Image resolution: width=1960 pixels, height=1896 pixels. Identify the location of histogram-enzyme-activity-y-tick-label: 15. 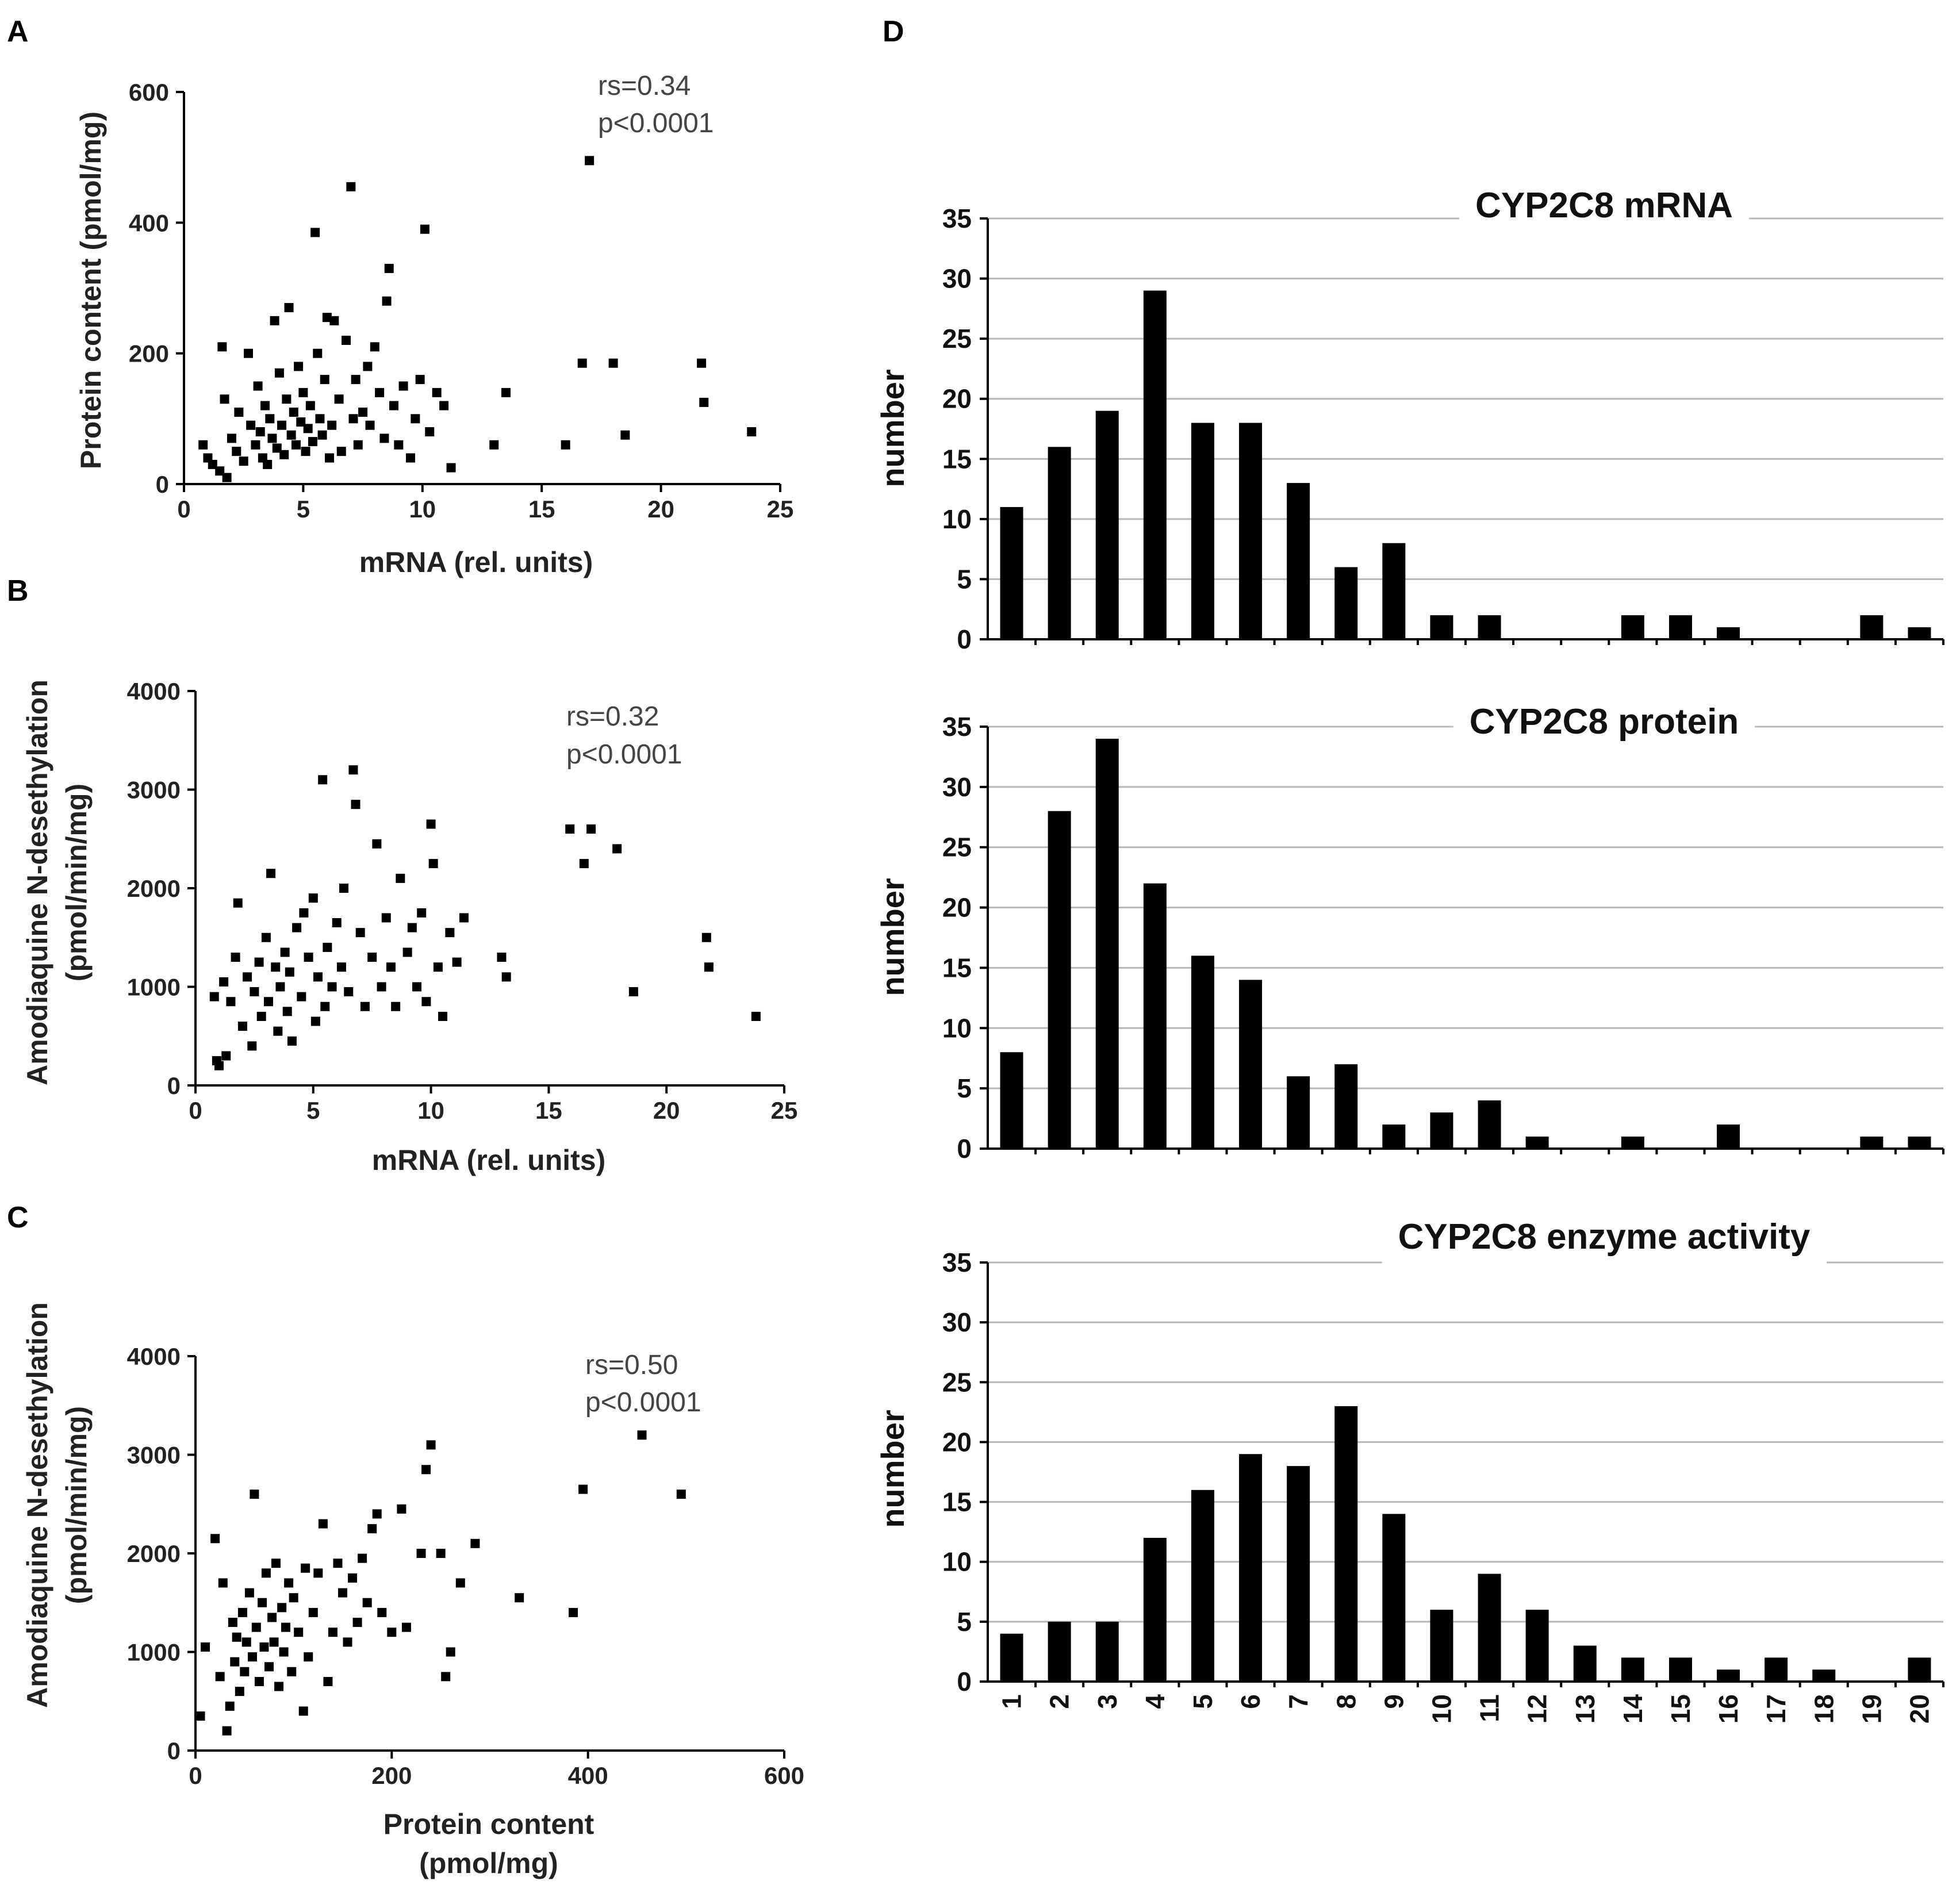
(957, 1502).